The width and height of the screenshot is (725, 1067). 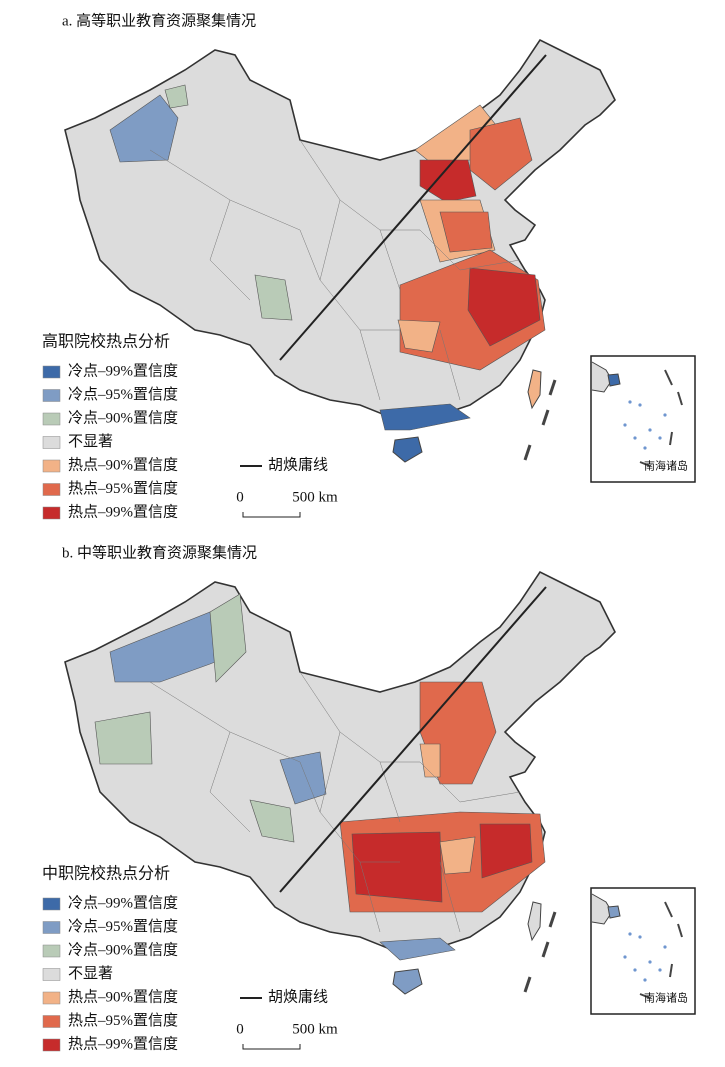 I want to click on legend-title: 中职院校热点分析, so click(x=106, y=874).